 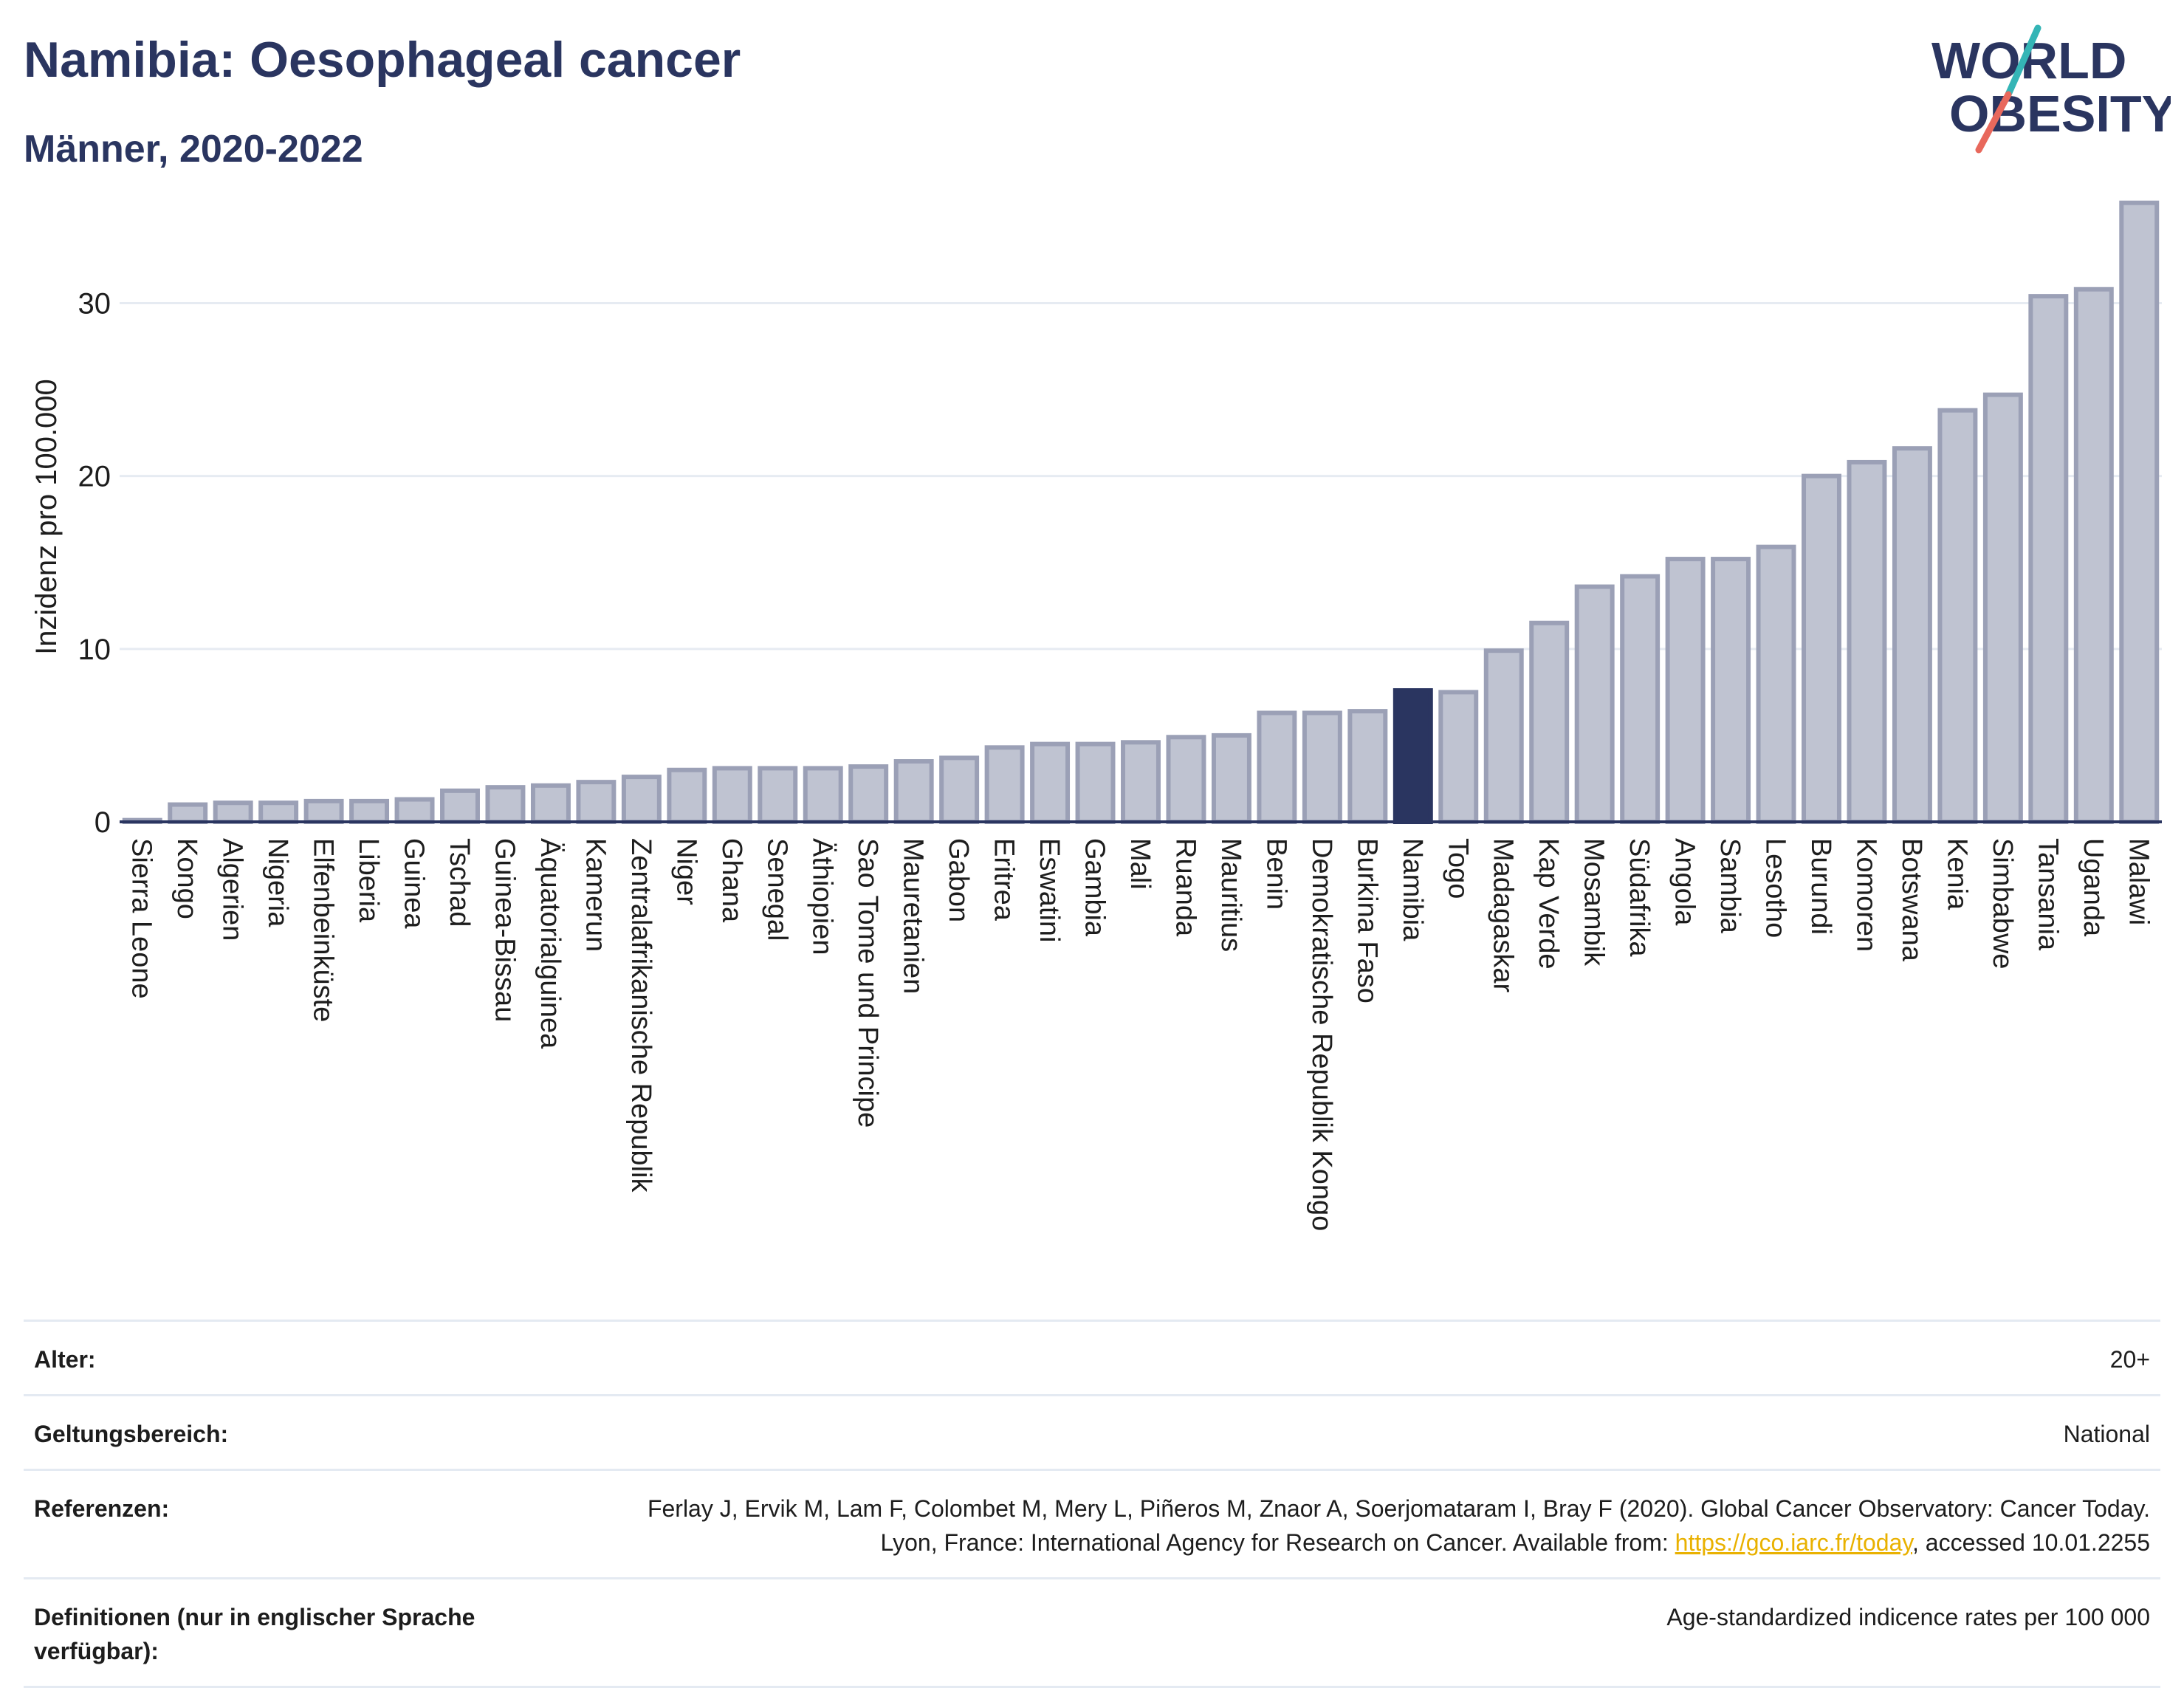 What do you see at coordinates (687, 795) in the screenshot?
I see `bar-niger` at bounding box center [687, 795].